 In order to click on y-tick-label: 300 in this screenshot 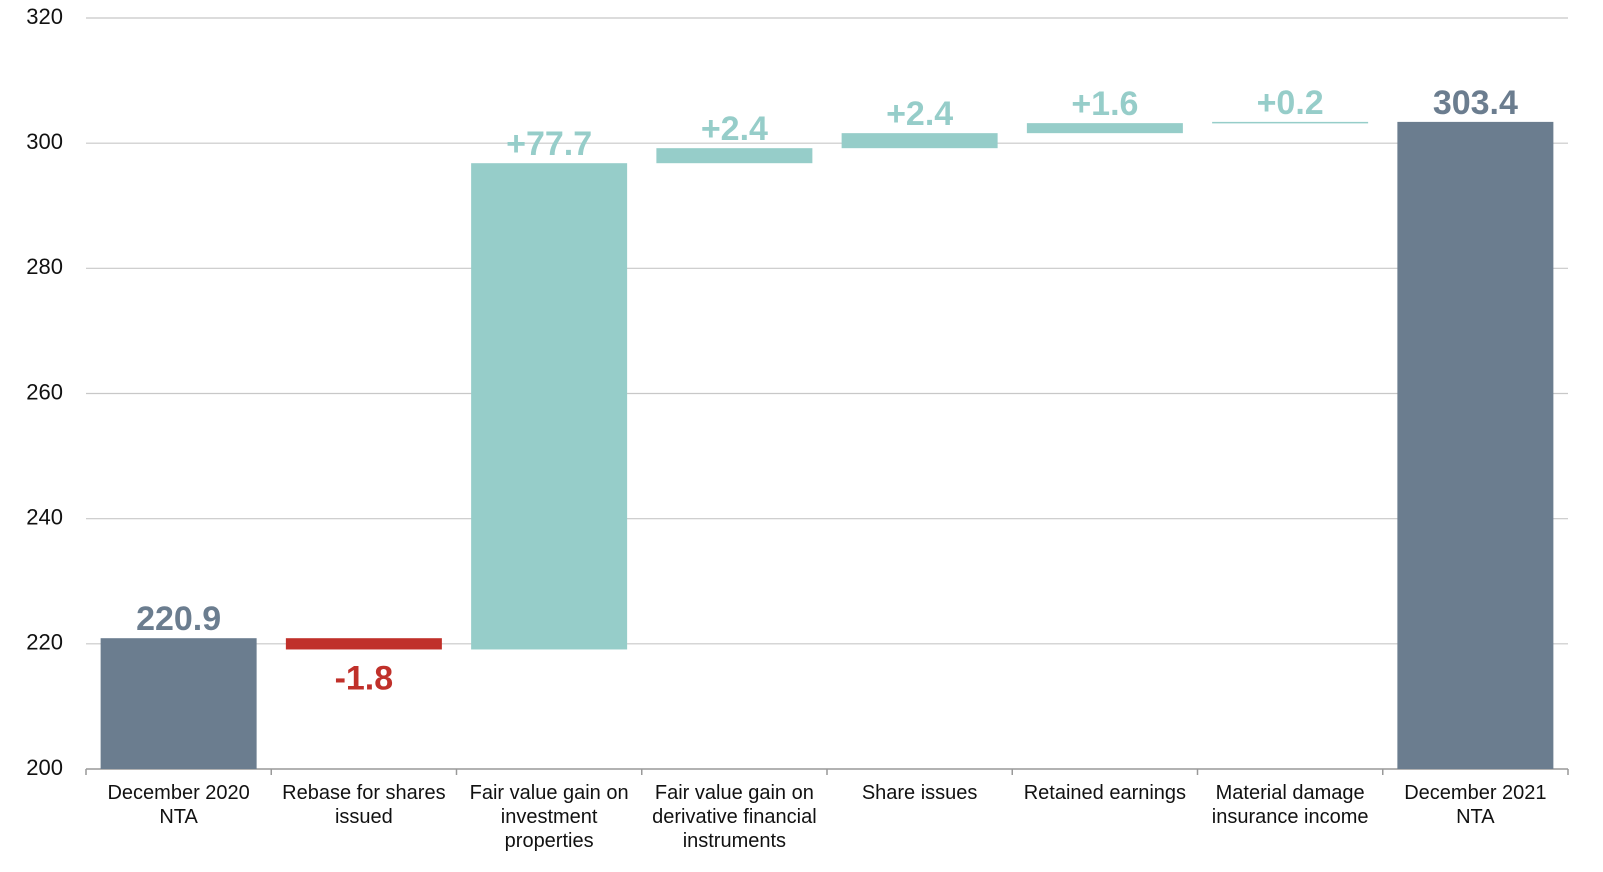, I will do `click(44, 141)`.